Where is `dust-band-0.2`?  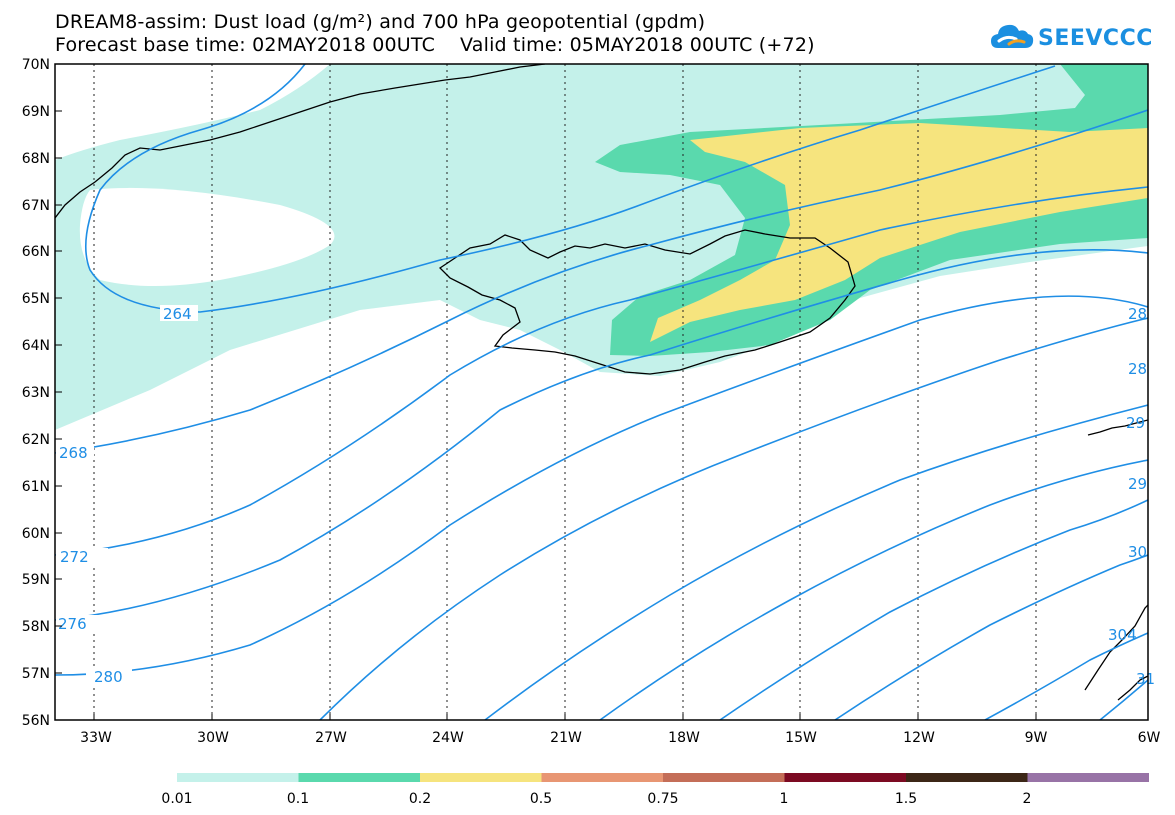 dust-band-0.2 is located at coordinates (899, 232).